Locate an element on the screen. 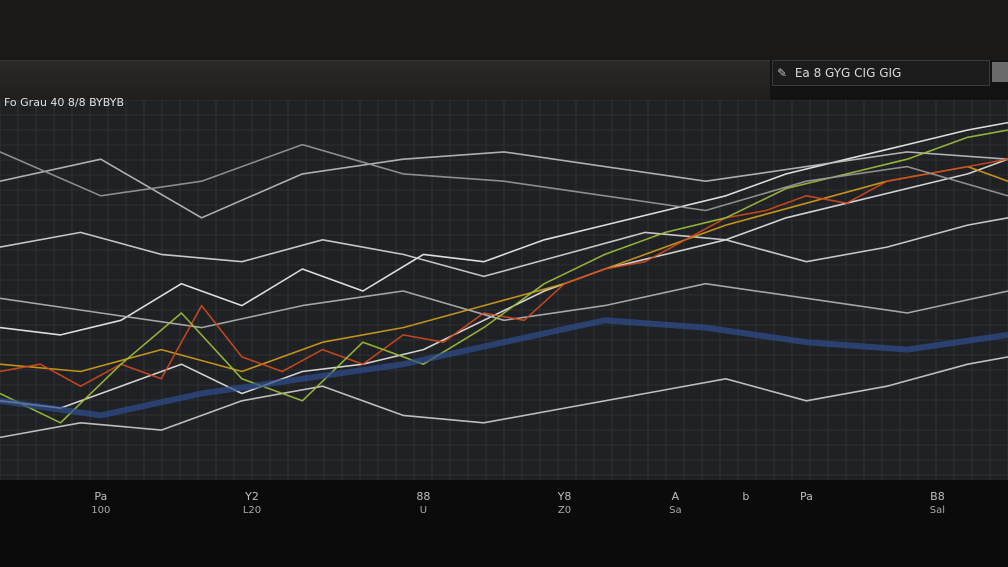 This screenshot has height=567, width=1008. x-tick-label-main: 88 is located at coordinates (423, 496).